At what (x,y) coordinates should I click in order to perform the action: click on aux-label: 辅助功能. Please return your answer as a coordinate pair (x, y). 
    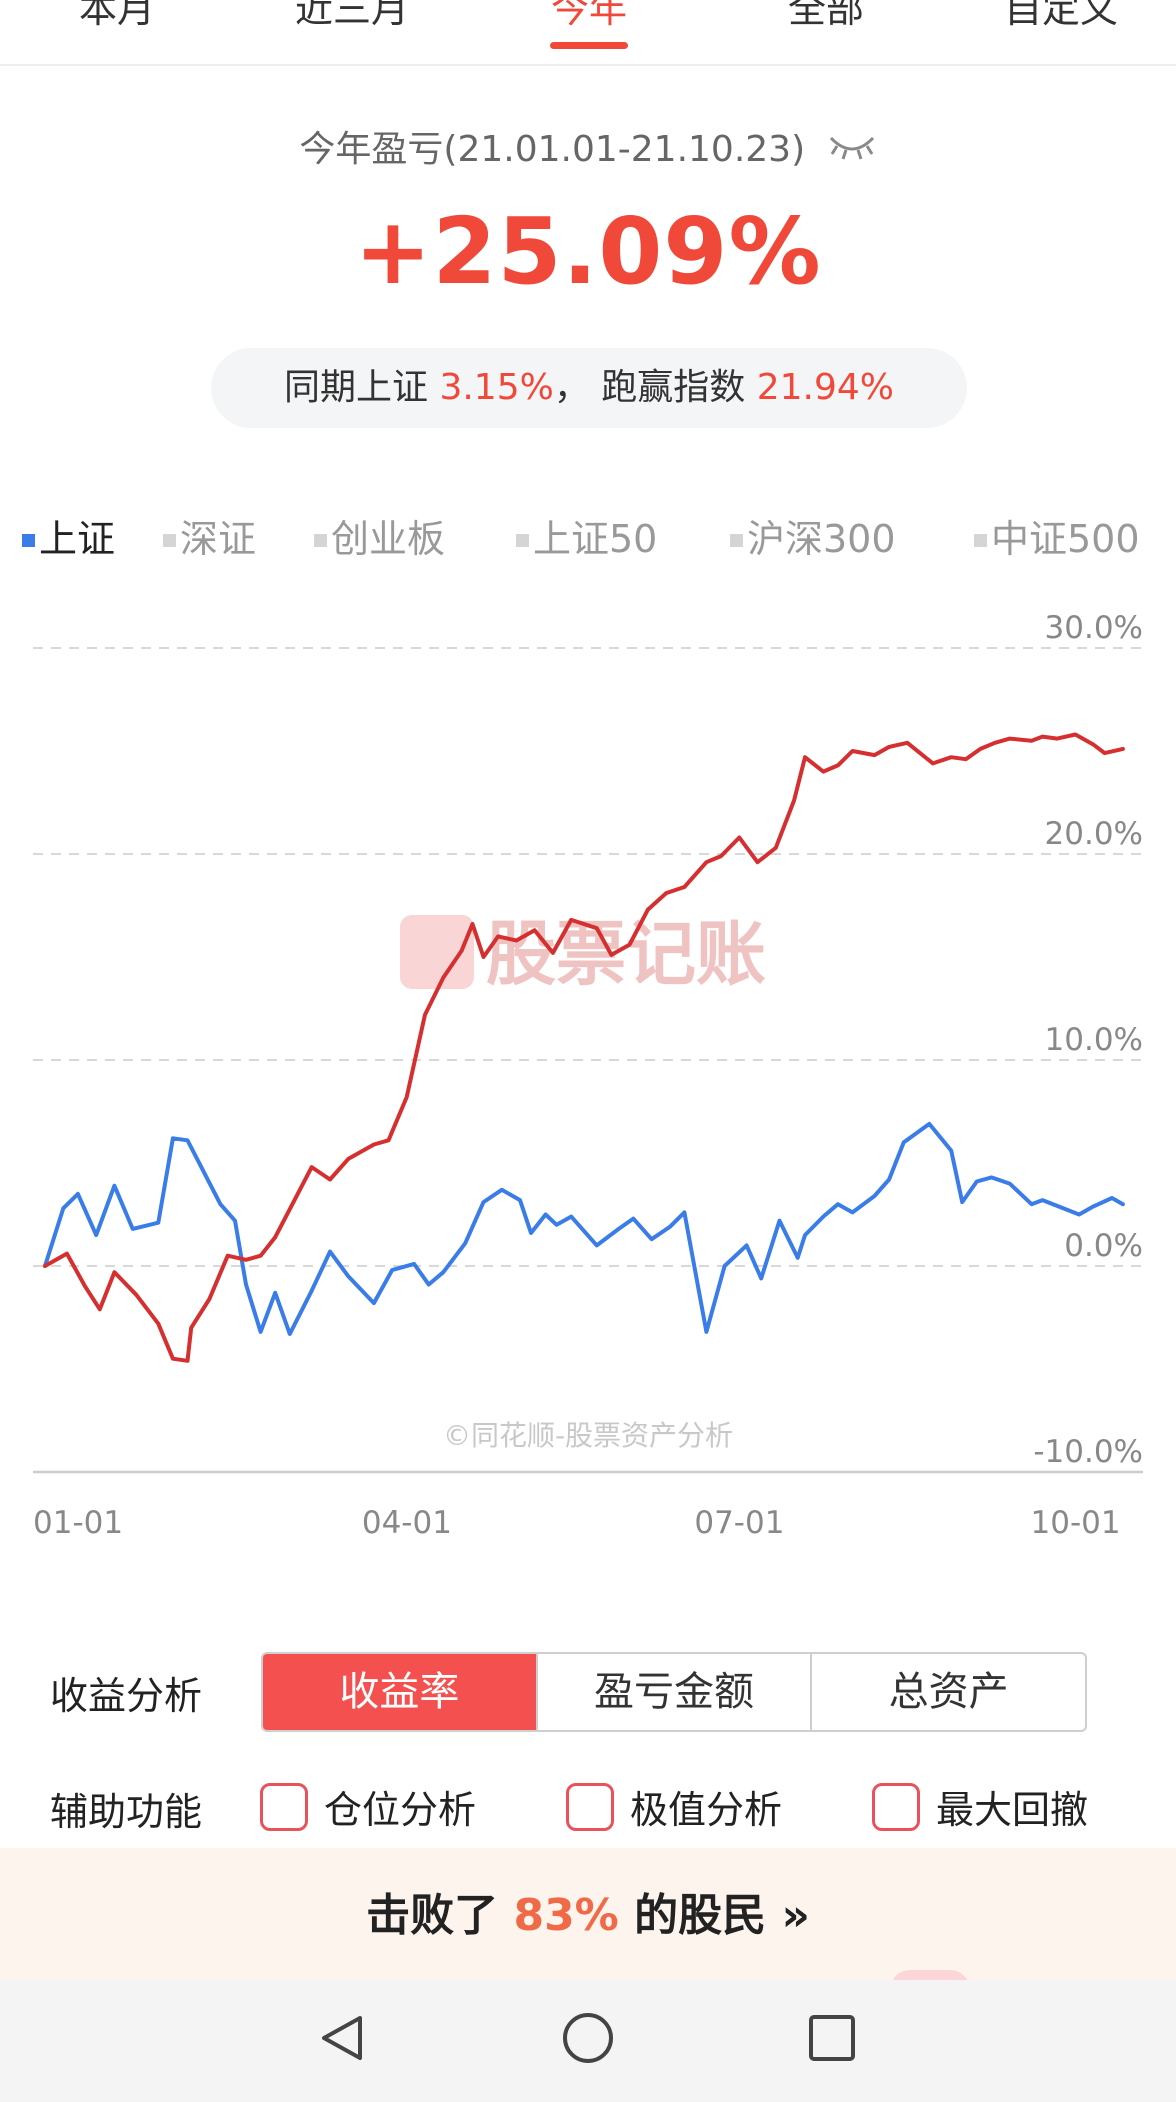
    Looking at the image, I should click on (126, 1812).